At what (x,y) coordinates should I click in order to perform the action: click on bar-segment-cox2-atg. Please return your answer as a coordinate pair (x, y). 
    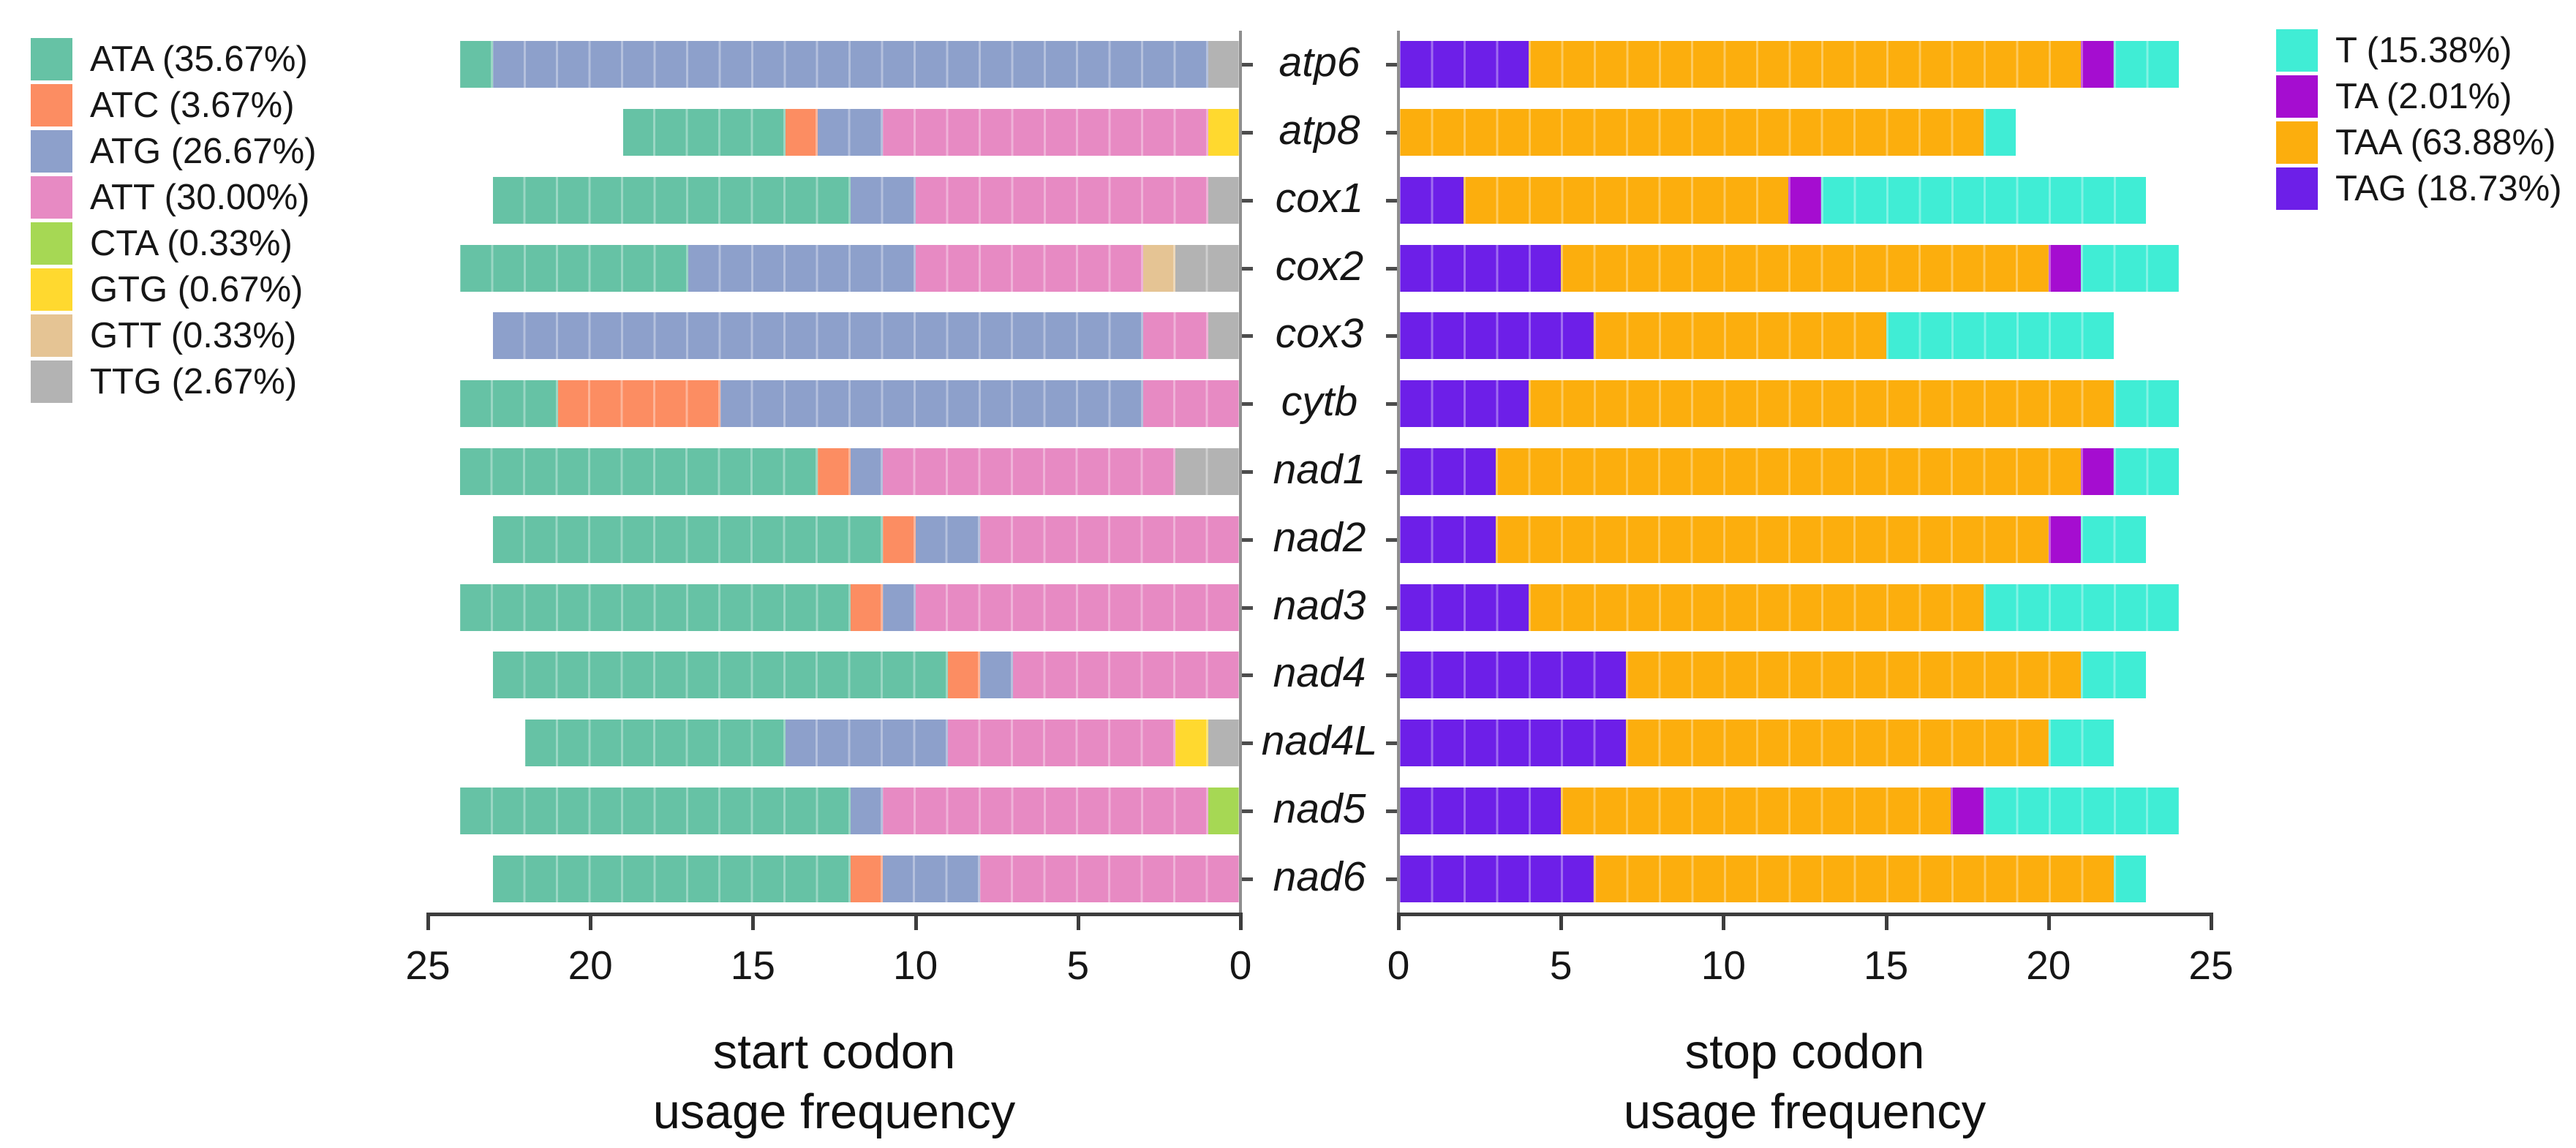
    Looking at the image, I should click on (802, 268).